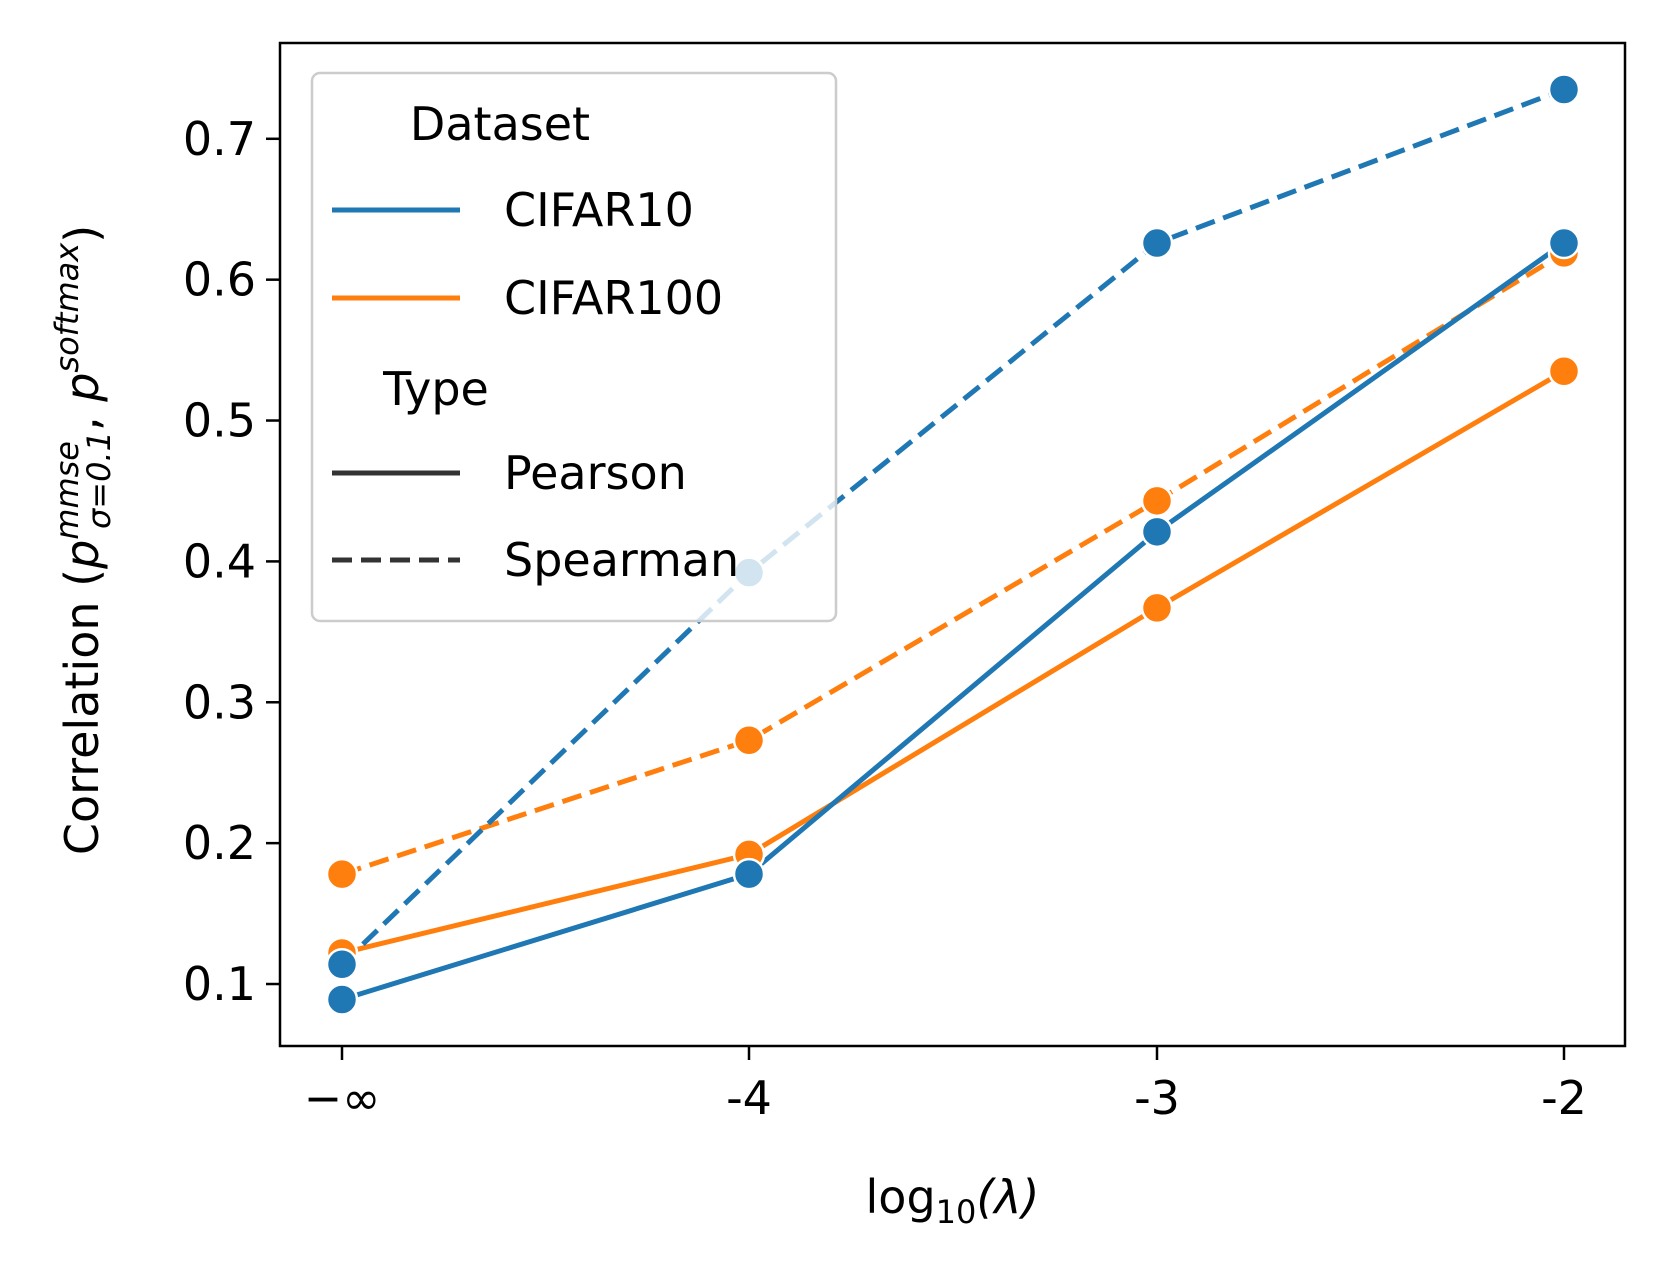 The image size is (1661, 1267). What do you see at coordinates (82, 712) in the screenshot?
I see `y-axis-label-prefix: Correlation (` at bounding box center [82, 712].